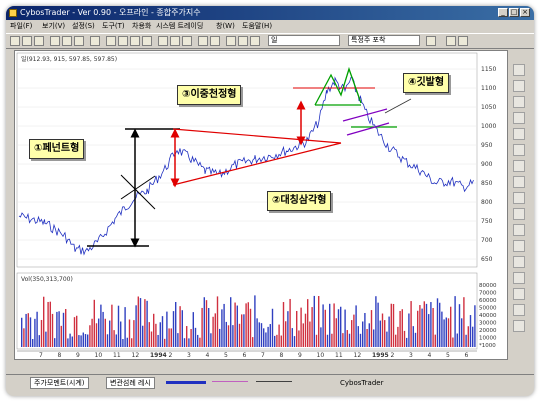 The width and height of the screenshot is (542, 403). I want to click on copy-icon, so click(67, 41).